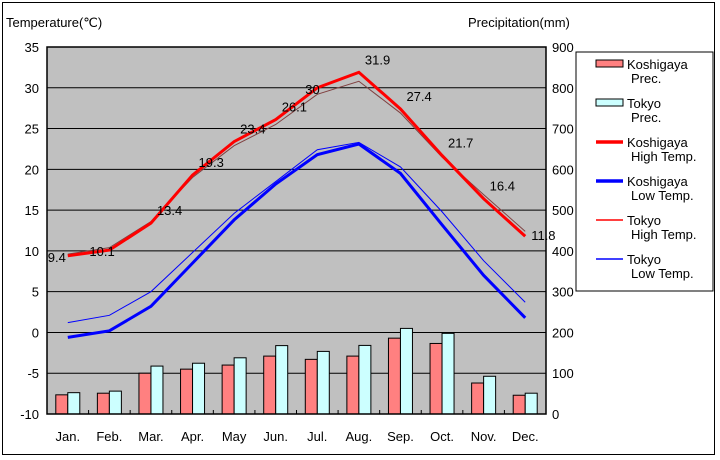  Describe the element at coordinates (644, 171) in the screenshot. I see `legend-box` at that location.